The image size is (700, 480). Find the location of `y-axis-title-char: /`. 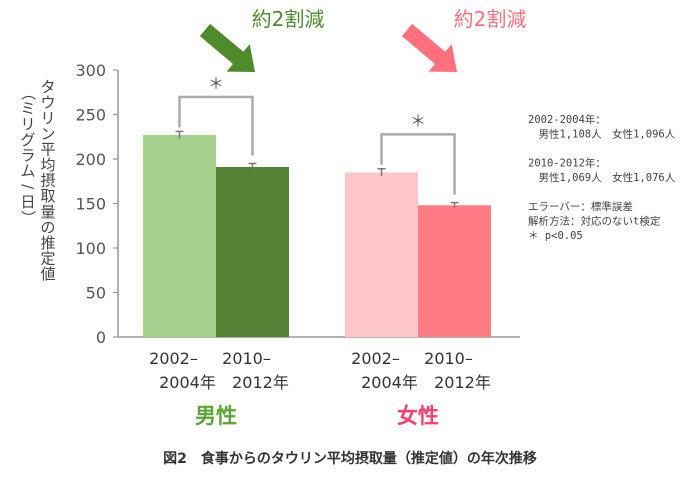

y-axis-title-char: / is located at coordinates (28, 187).